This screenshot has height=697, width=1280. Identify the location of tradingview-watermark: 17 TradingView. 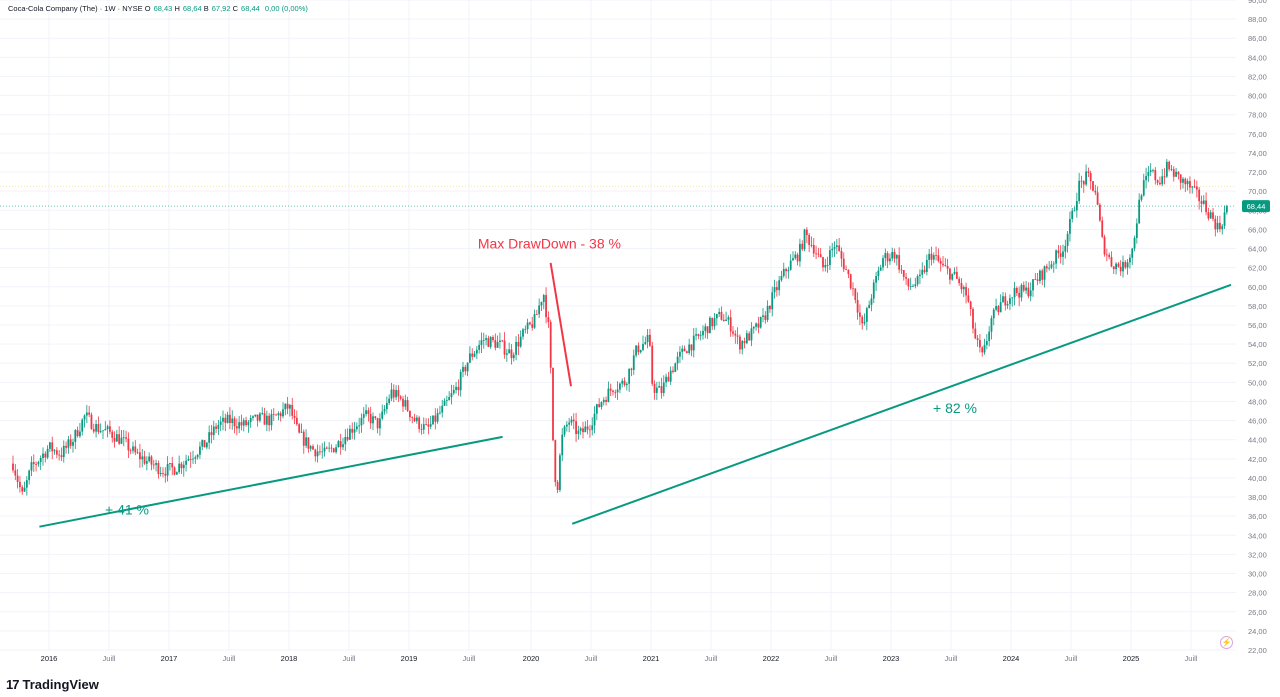
(52, 684).